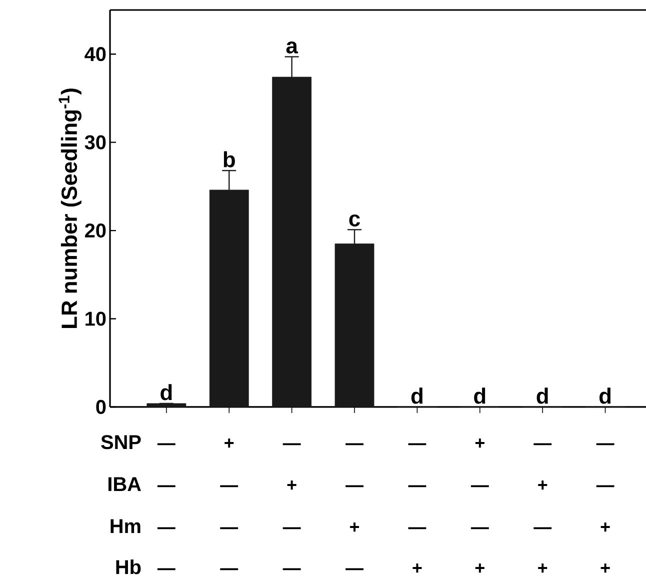 This screenshot has width=646, height=579. Describe the element at coordinates (292, 48) in the screenshot. I see `data-label: a` at that location.